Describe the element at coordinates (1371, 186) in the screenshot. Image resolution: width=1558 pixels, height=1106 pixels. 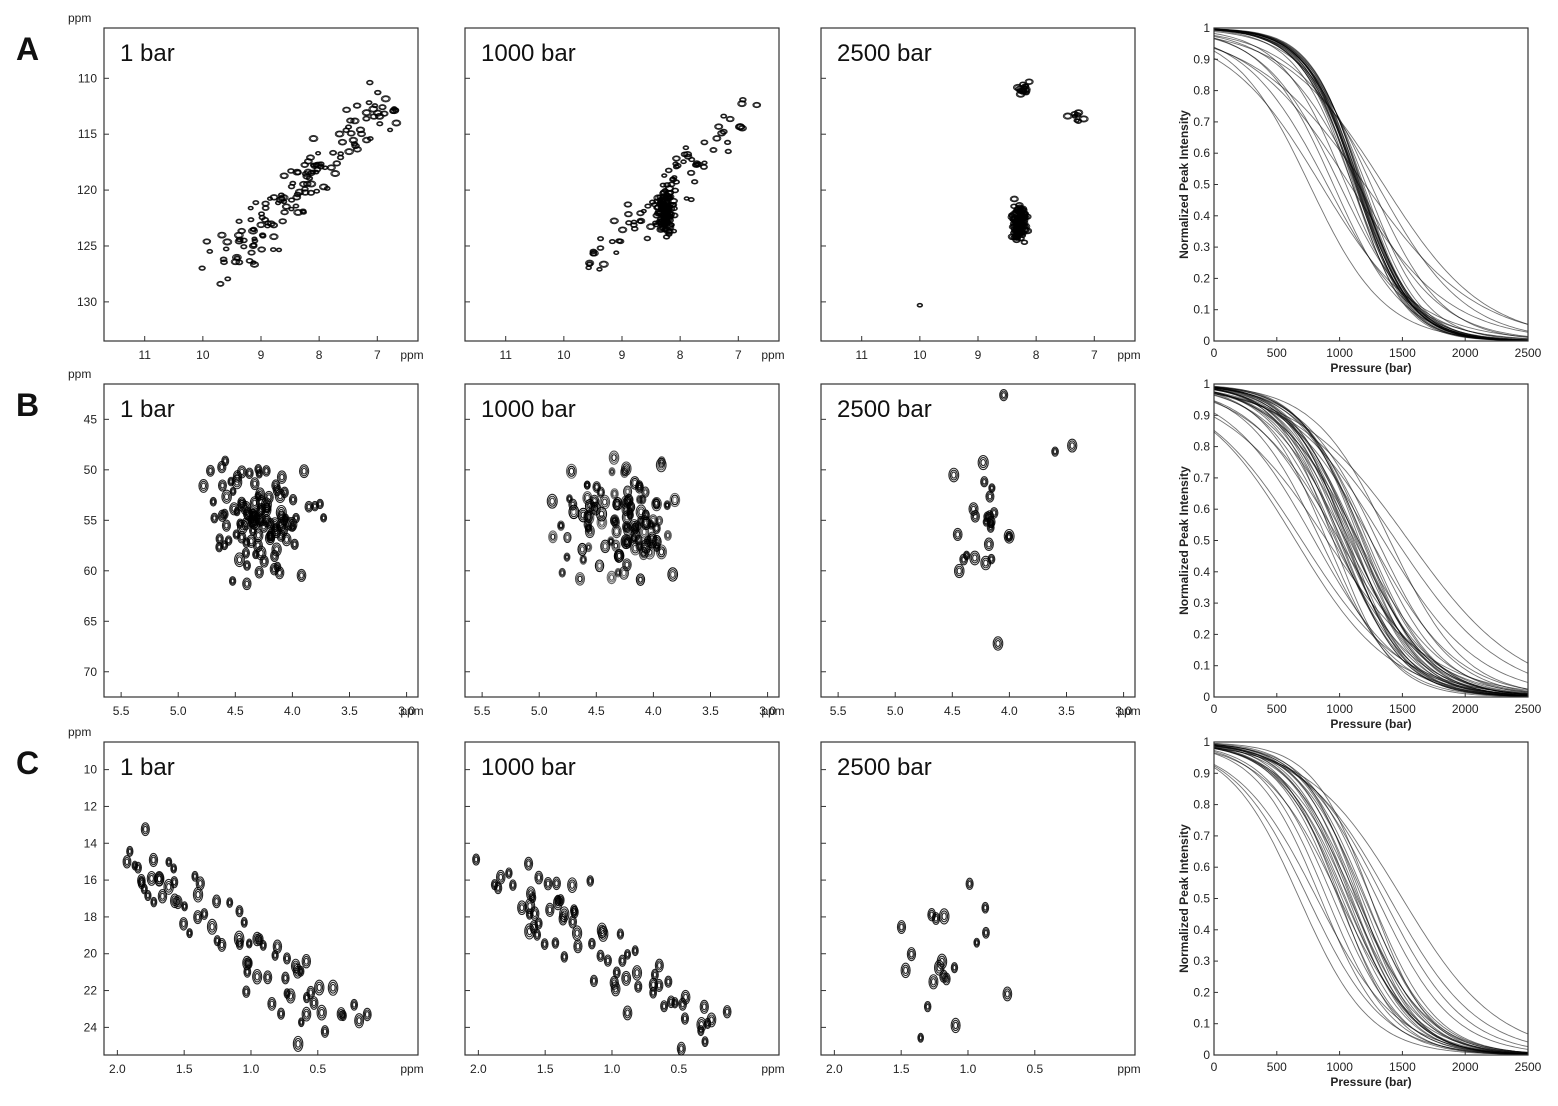
I see `decay-curve-p26` at that location.